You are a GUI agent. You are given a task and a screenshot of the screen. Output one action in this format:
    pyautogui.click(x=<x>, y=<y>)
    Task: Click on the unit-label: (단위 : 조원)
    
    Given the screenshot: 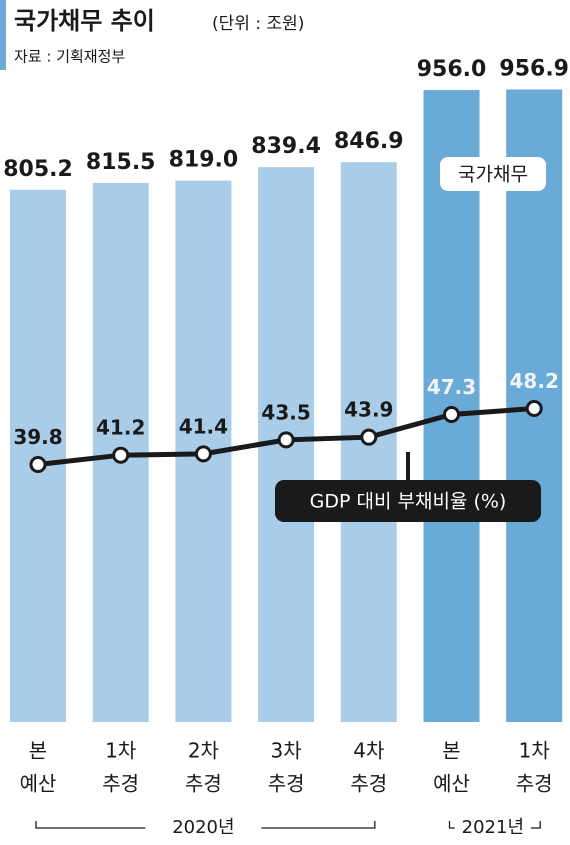 What is the action you would take?
    pyautogui.click(x=258, y=24)
    